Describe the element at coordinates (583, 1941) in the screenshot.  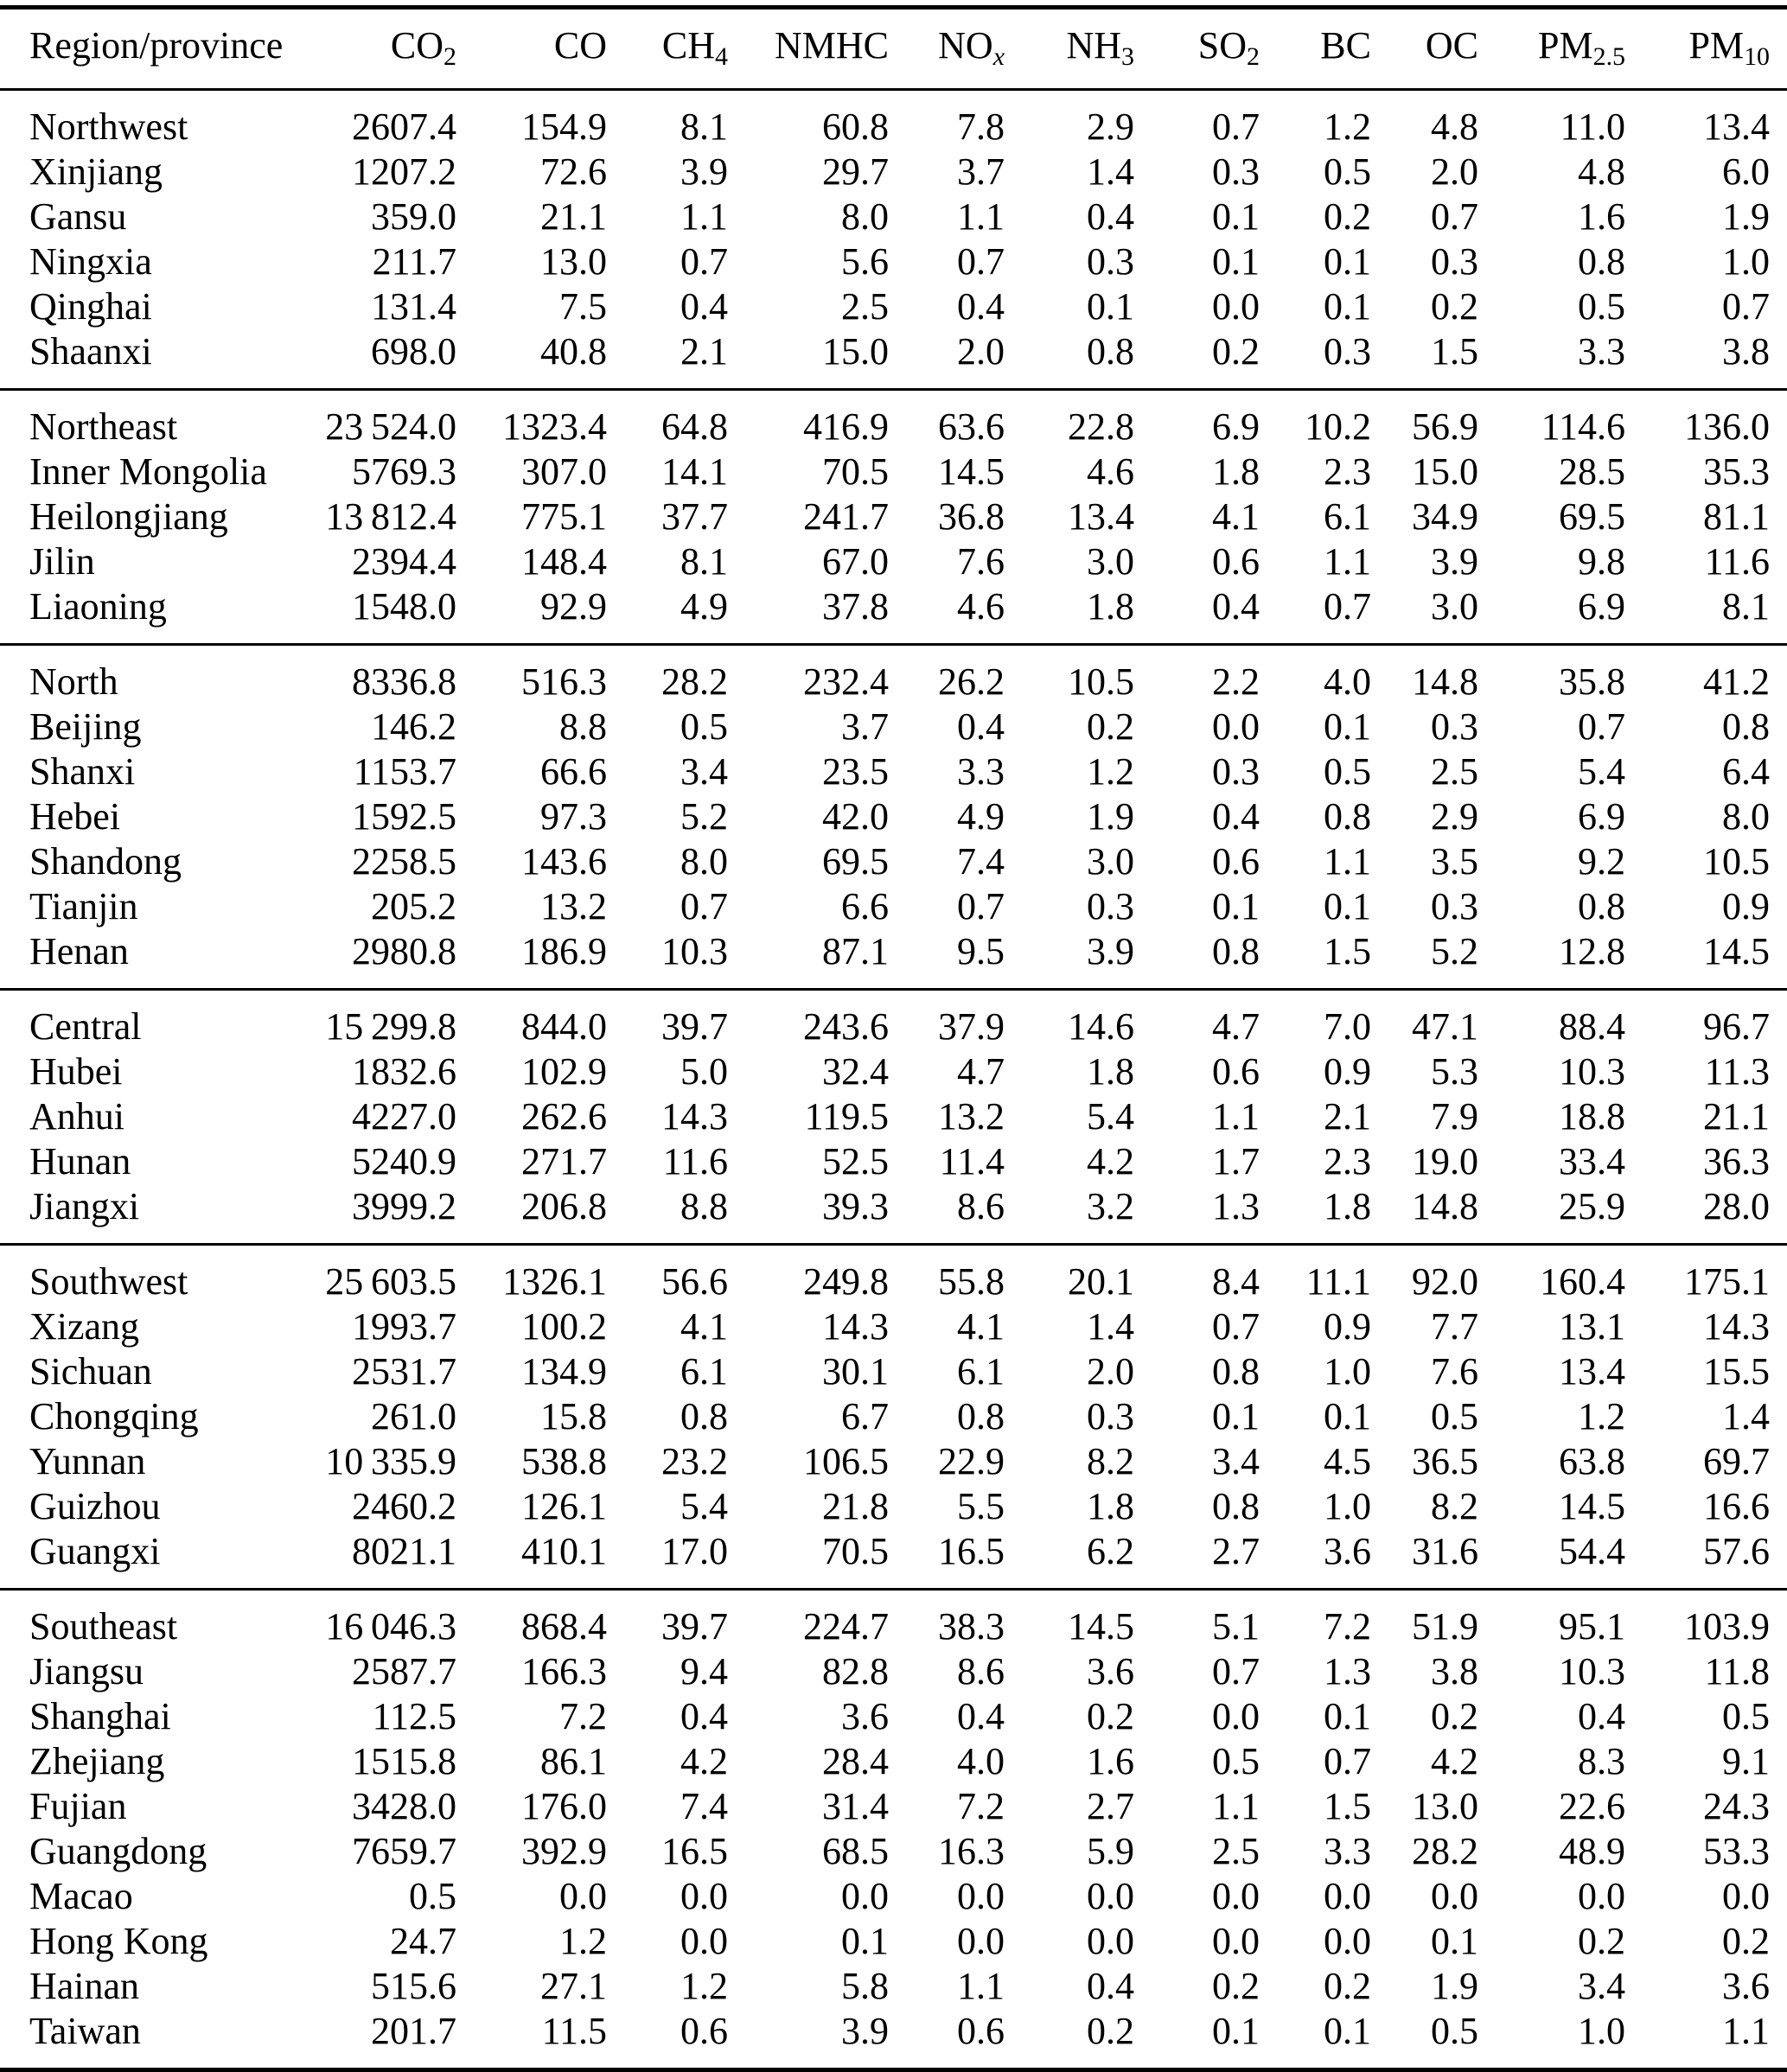
I see `value-cell-co: 1.2` at that location.